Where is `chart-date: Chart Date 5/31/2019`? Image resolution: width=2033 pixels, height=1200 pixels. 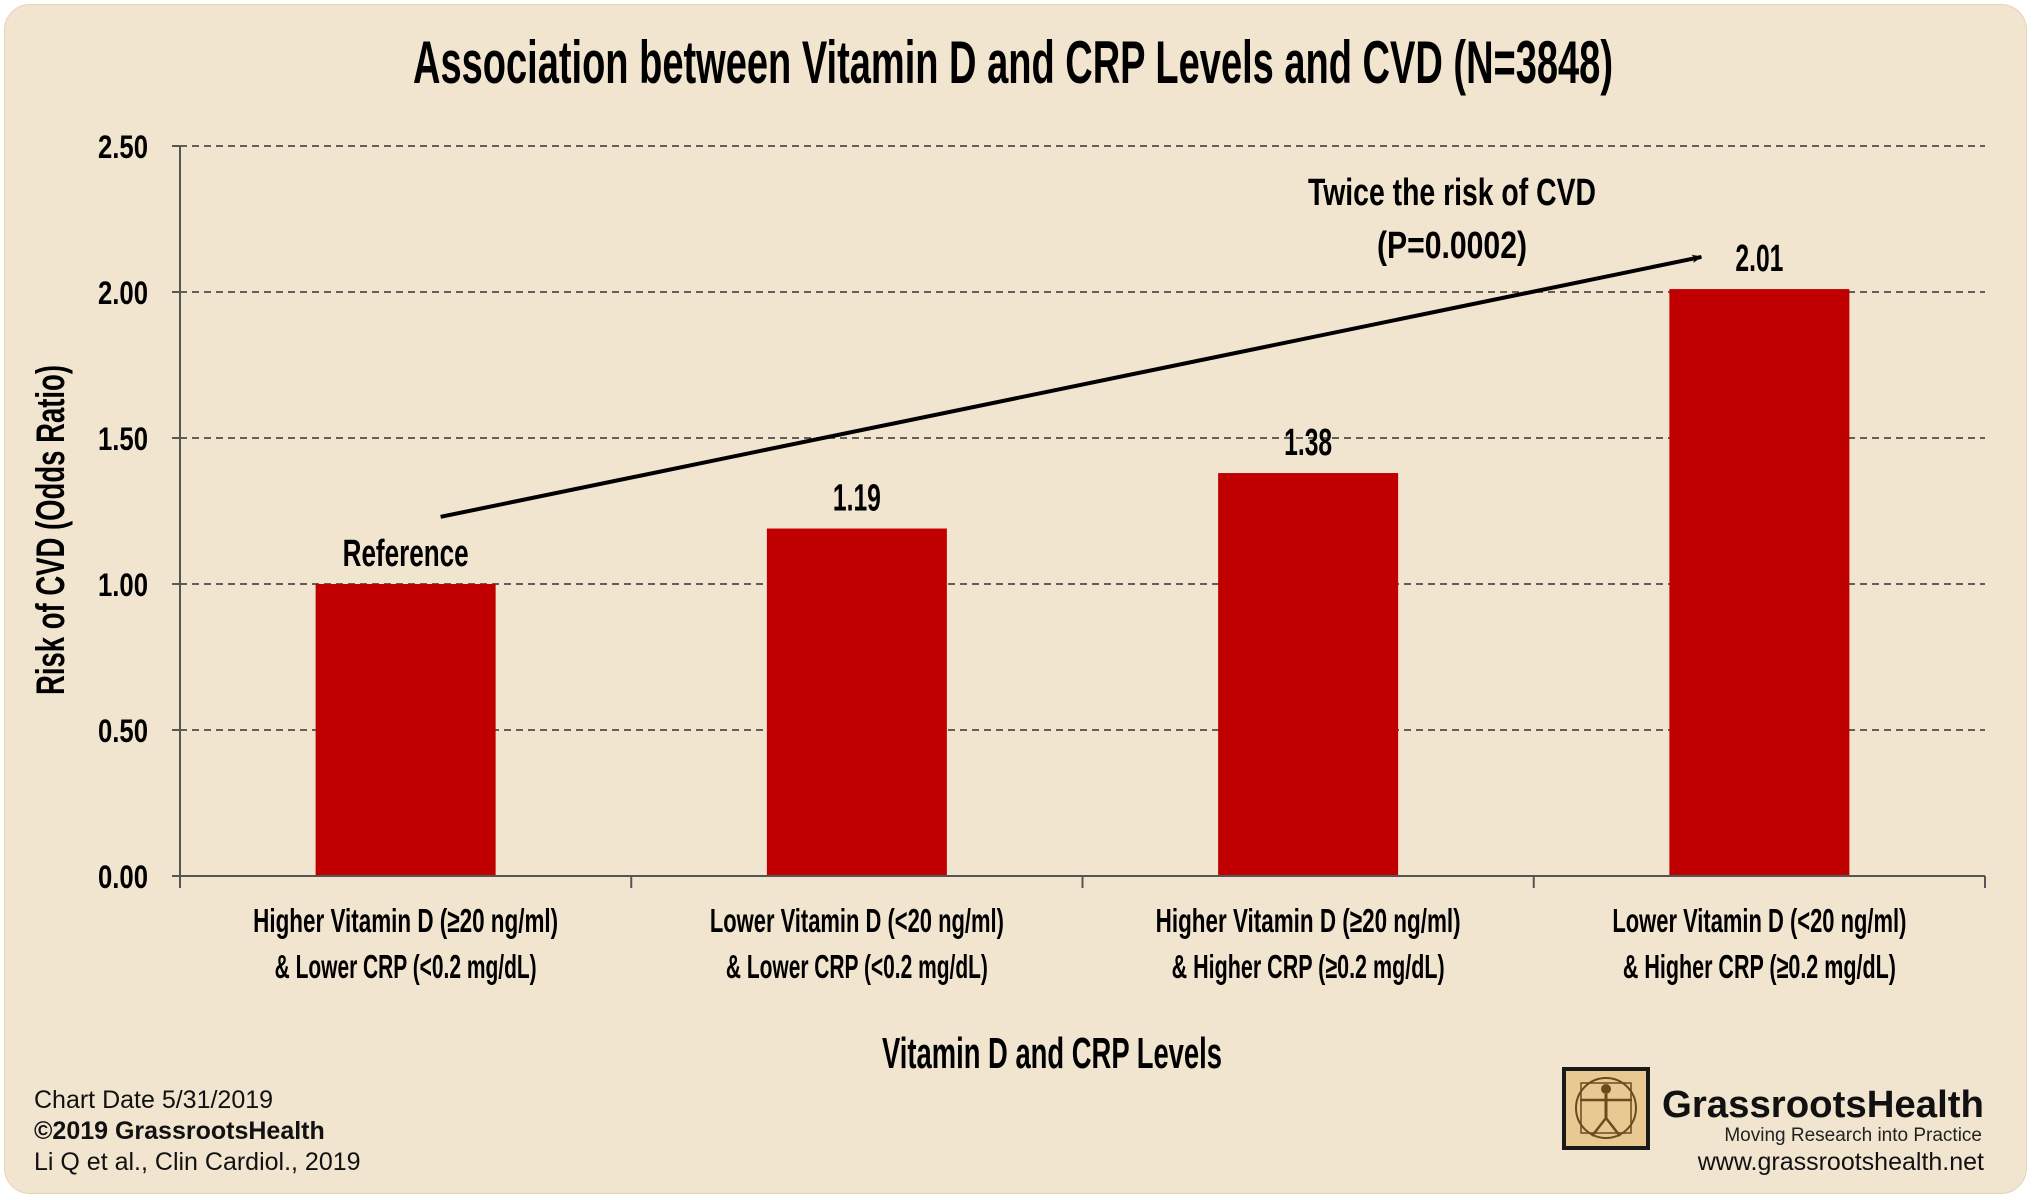 chart-date: Chart Date 5/31/2019 is located at coordinates (153, 1100).